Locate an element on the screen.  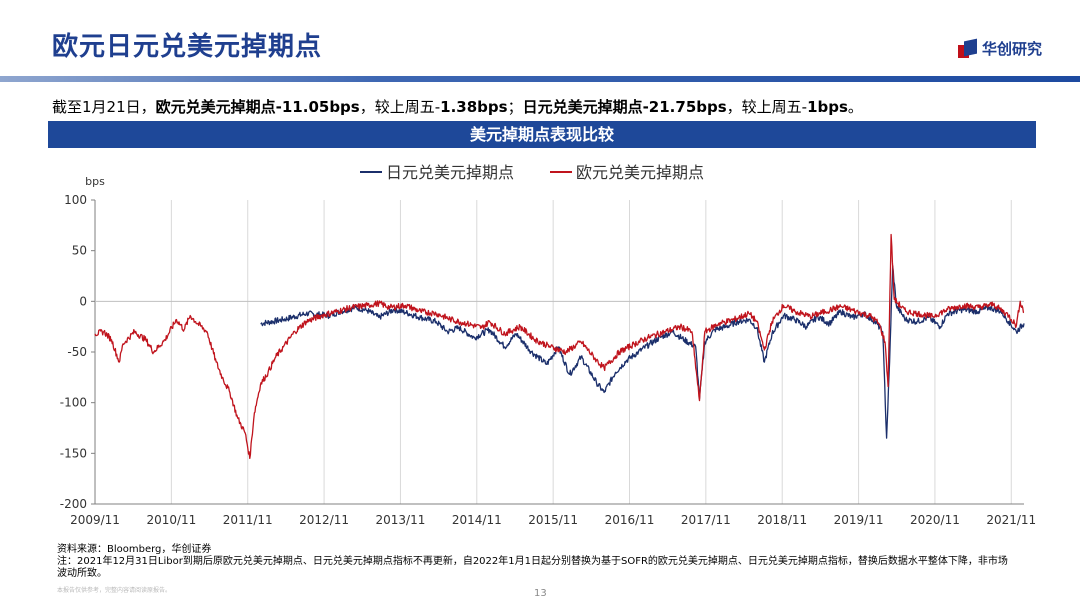
chart-banner: 美元掉期点表现比较 is located at coordinates (542, 134).